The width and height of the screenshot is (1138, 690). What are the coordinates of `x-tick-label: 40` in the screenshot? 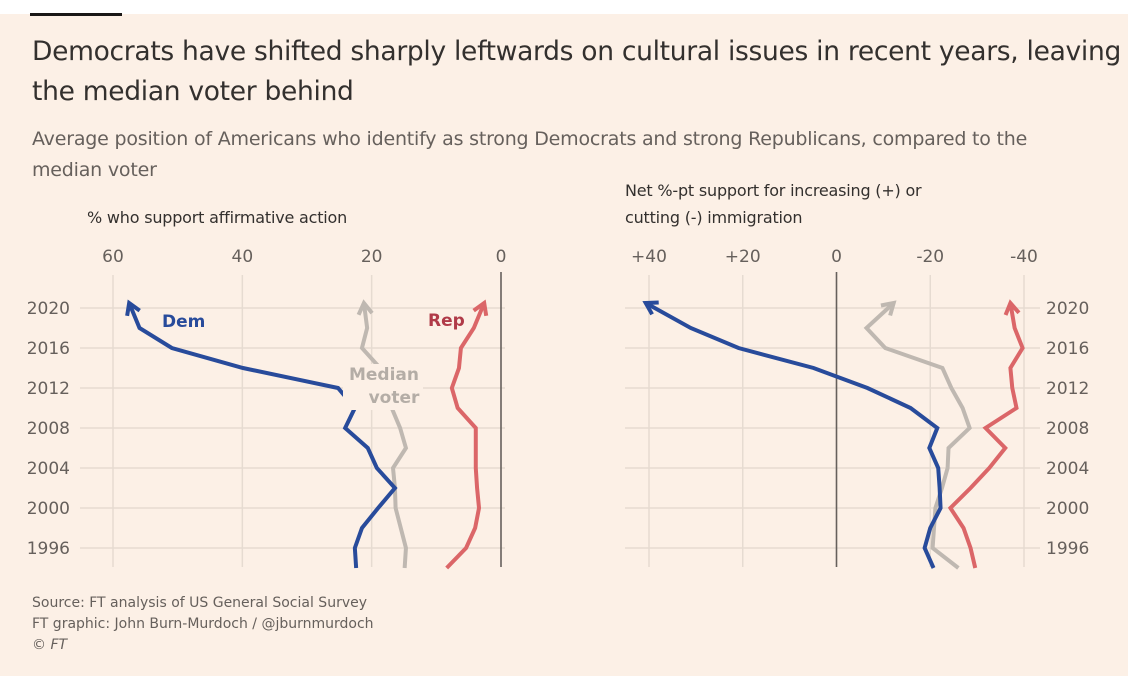 It's located at (243, 257).